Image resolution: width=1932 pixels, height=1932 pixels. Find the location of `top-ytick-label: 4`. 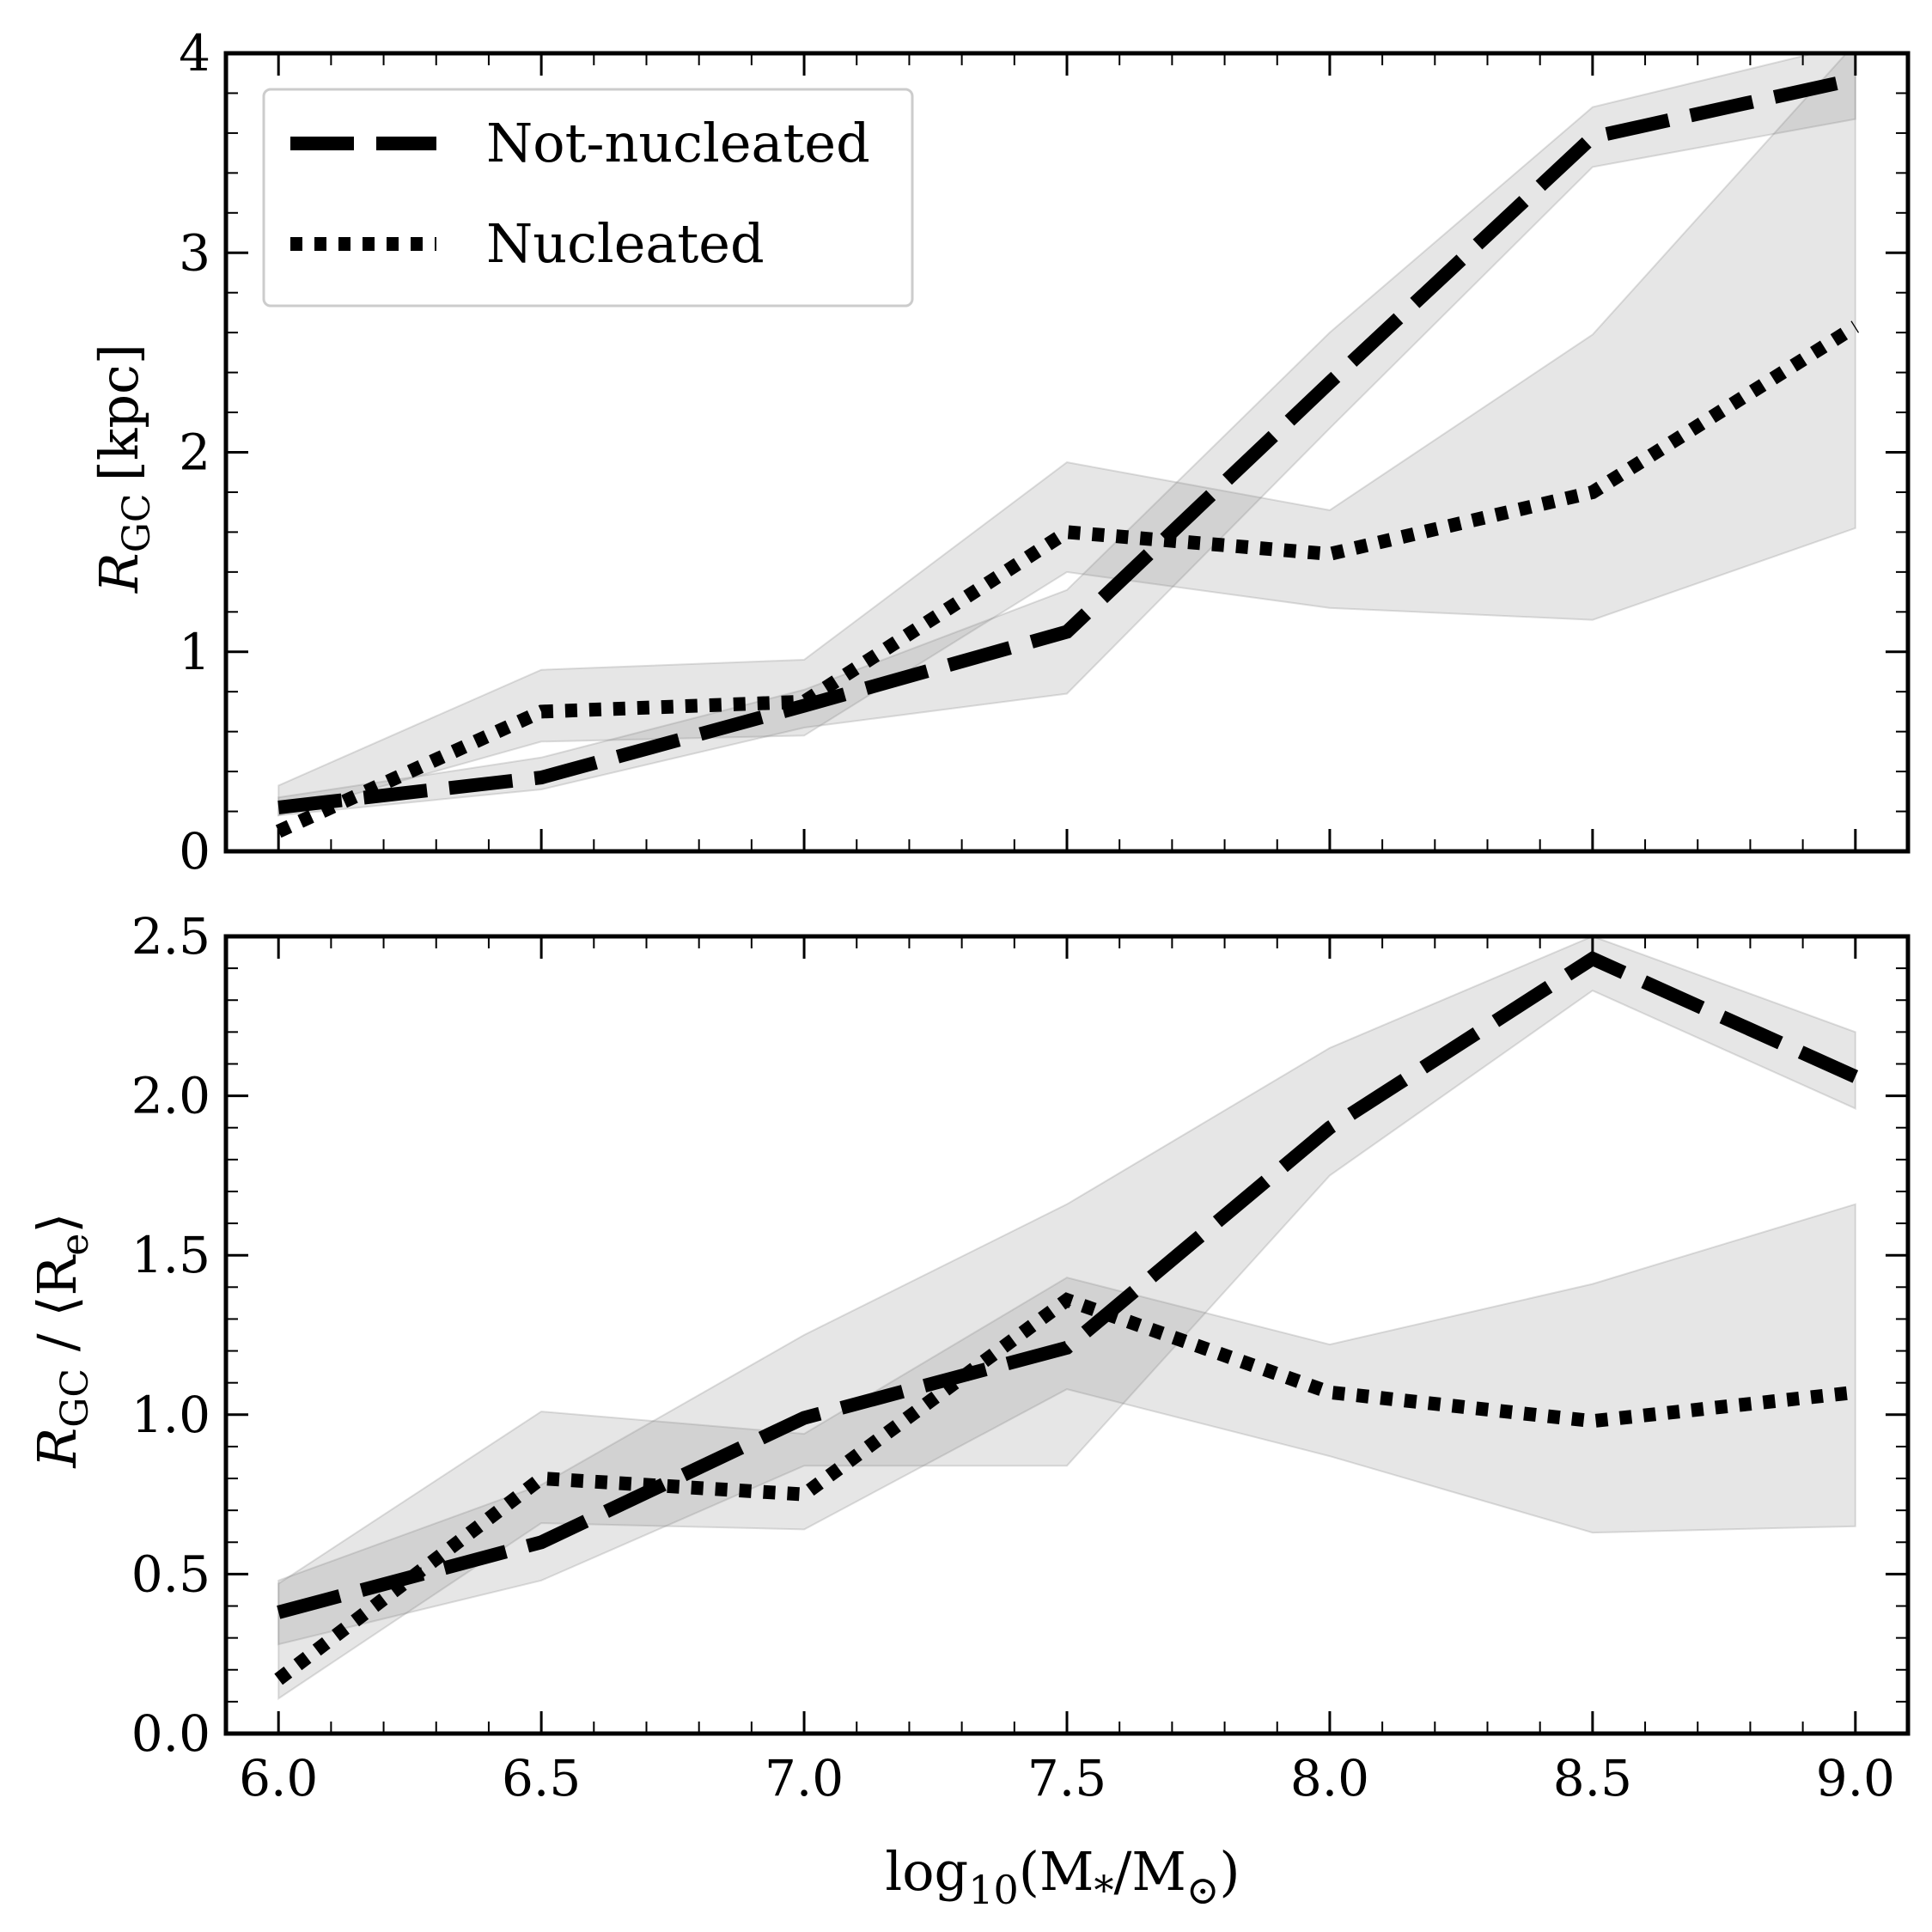

top-ytick-label: 4 is located at coordinates (194, 53).